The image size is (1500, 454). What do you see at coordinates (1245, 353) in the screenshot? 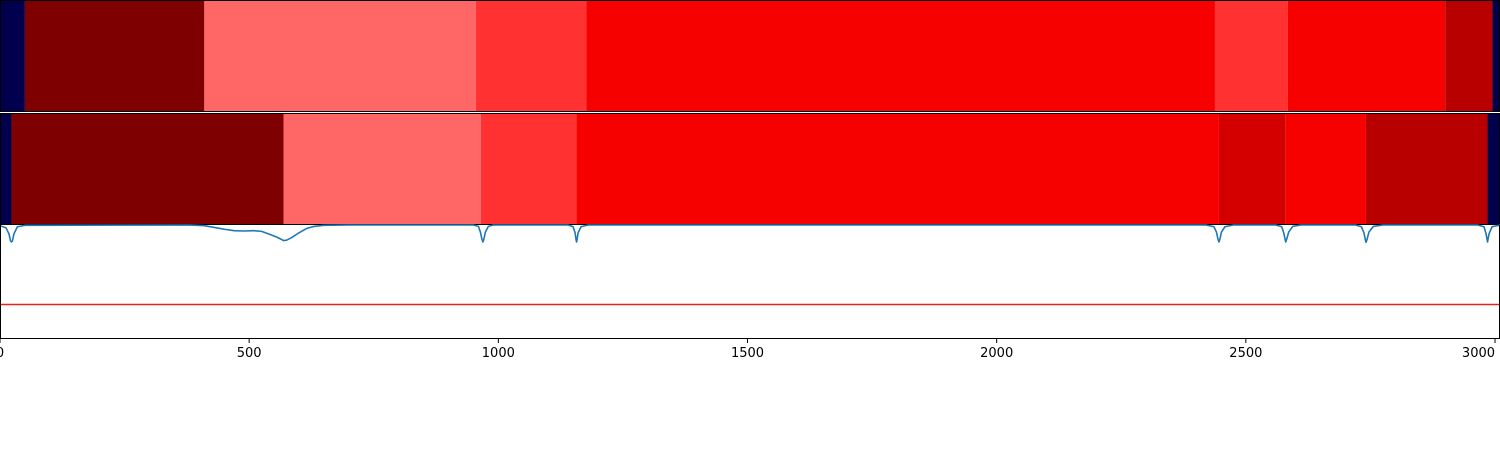
I see `x-tick-label-2500: 2500` at bounding box center [1245, 353].